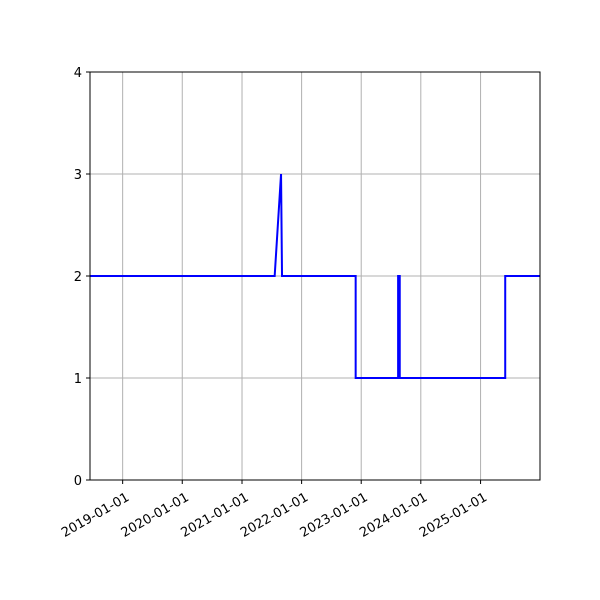 Image resolution: width=600 pixels, height=600 pixels. Describe the element at coordinates (78, 481) in the screenshot. I see `y-tick-label: 0` at that location.